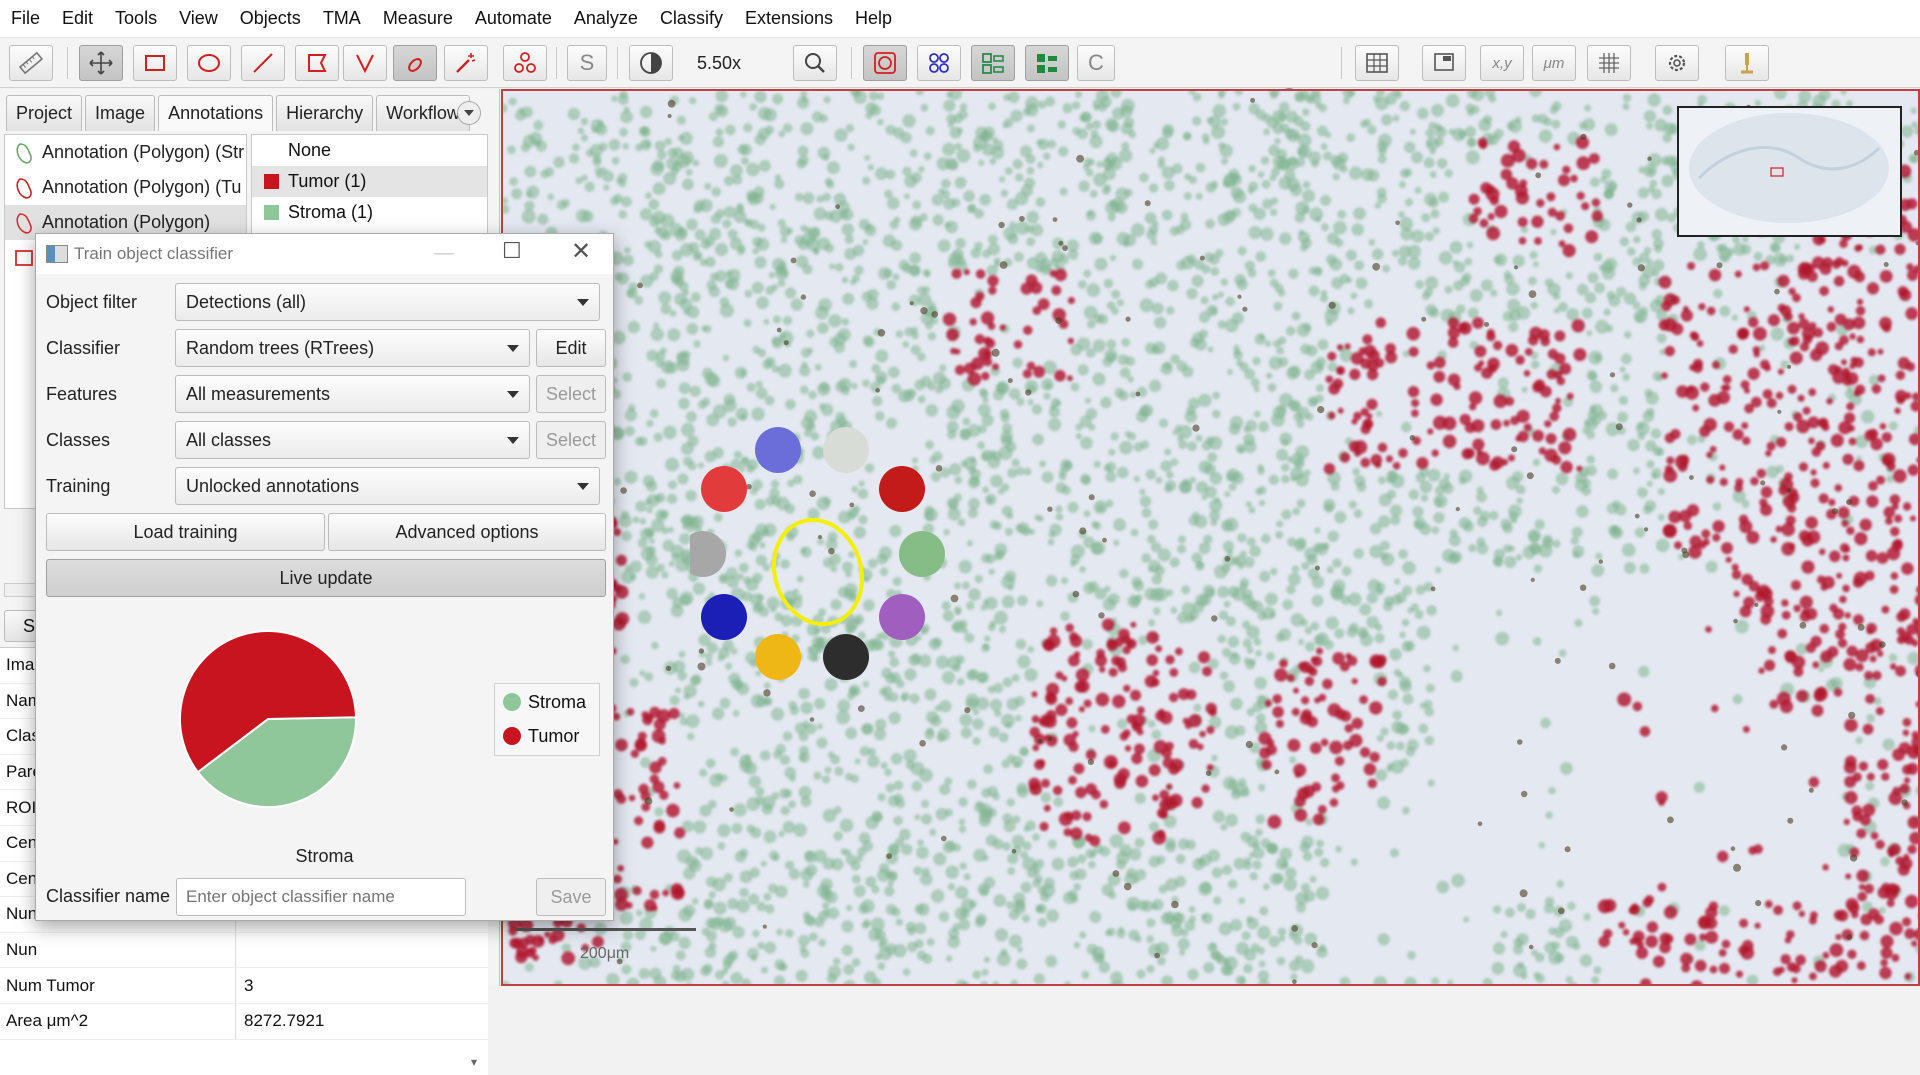 This screenshot has height=1075, width=1920. I want to click on ruler-icon, so click(31, 63).